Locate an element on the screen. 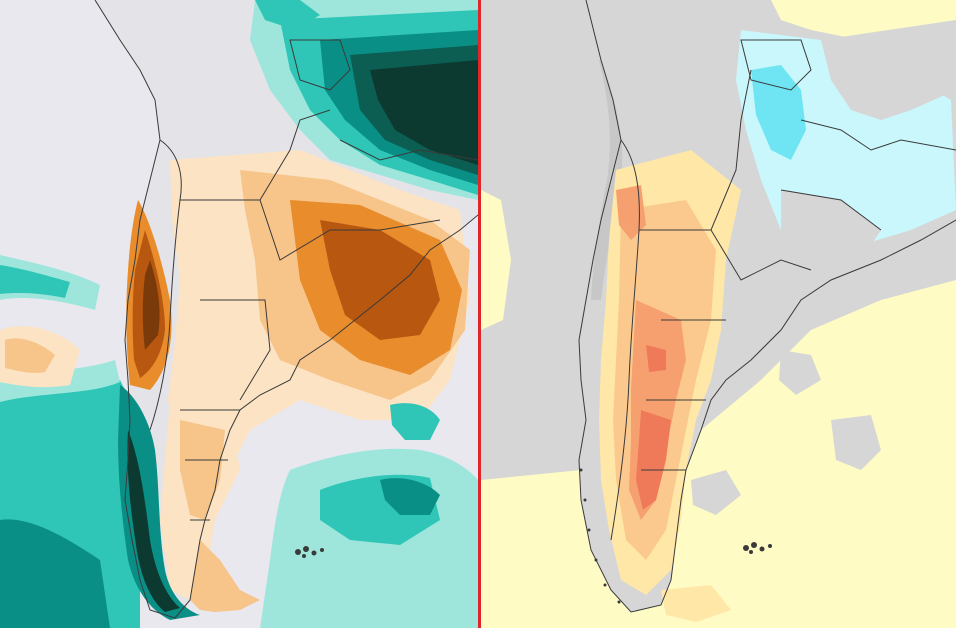 This screenshot has width=956, height=628. wet-zone-east-small is located at coordinates (415, 421).